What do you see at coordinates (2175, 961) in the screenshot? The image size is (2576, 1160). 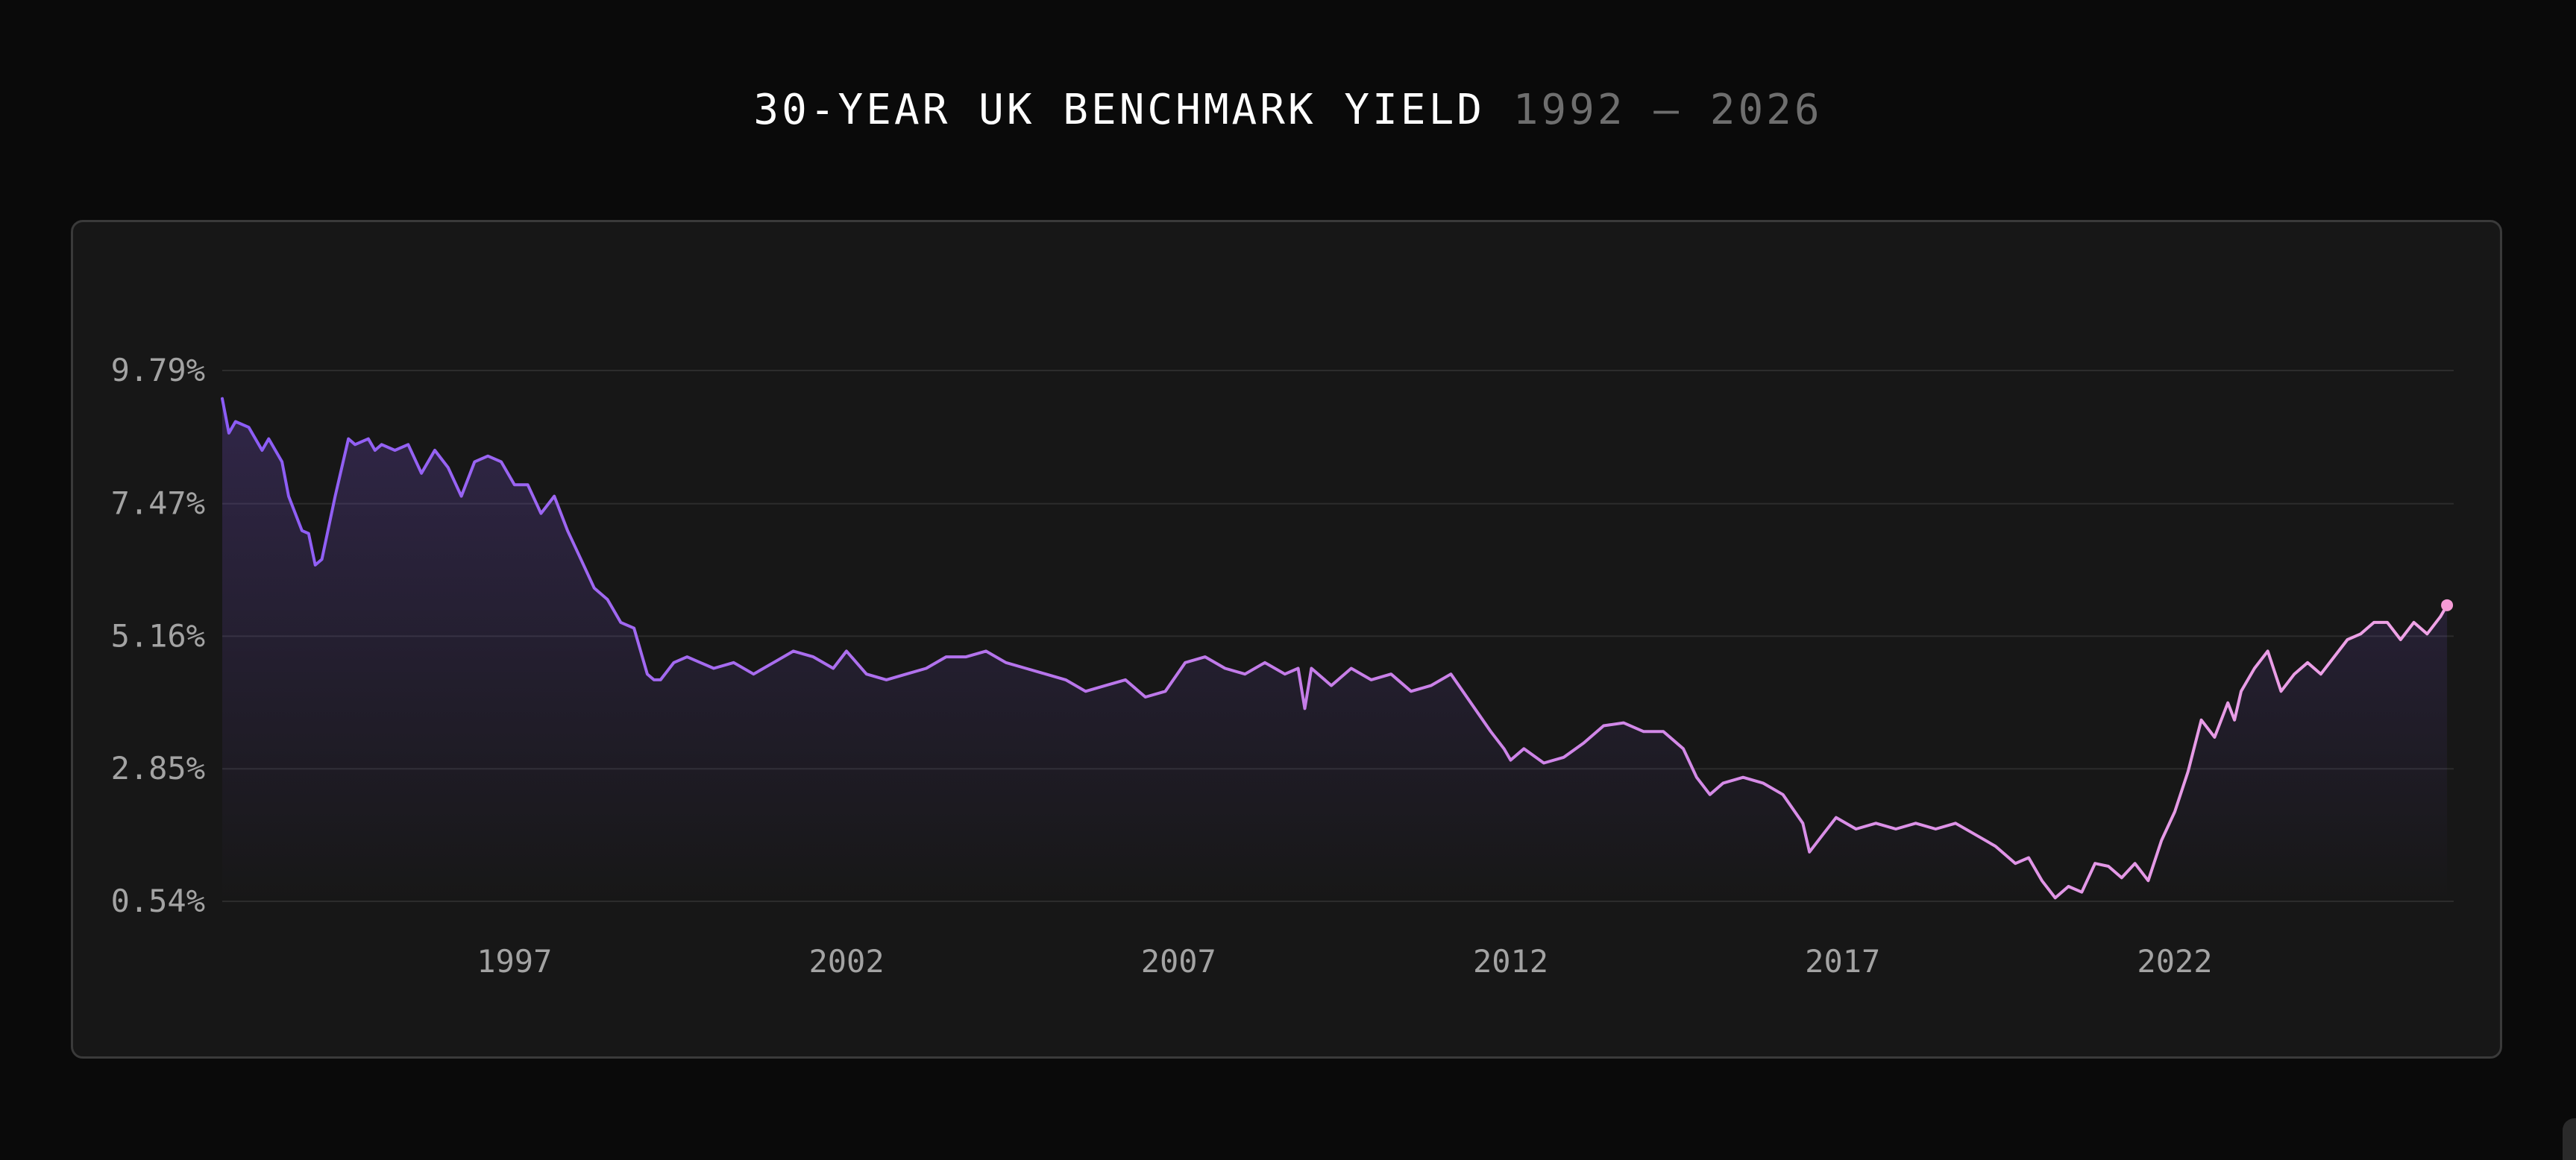 I see `x-tick-label: 2022` at bounding box center [2175, 961].